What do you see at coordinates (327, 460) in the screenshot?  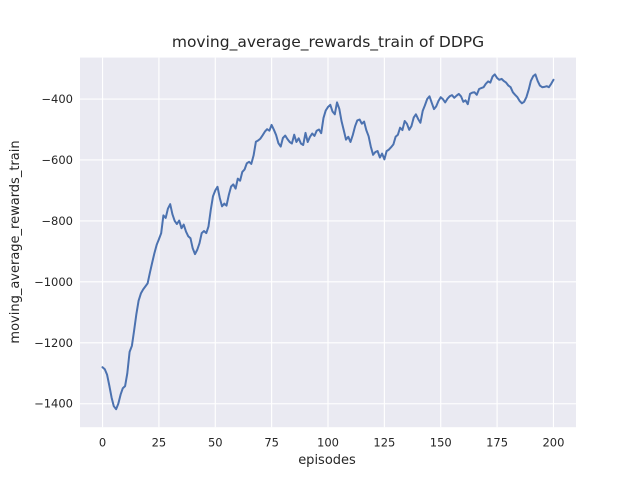 I see `x-axis-label: episodes` at bounding box center [327, 460].